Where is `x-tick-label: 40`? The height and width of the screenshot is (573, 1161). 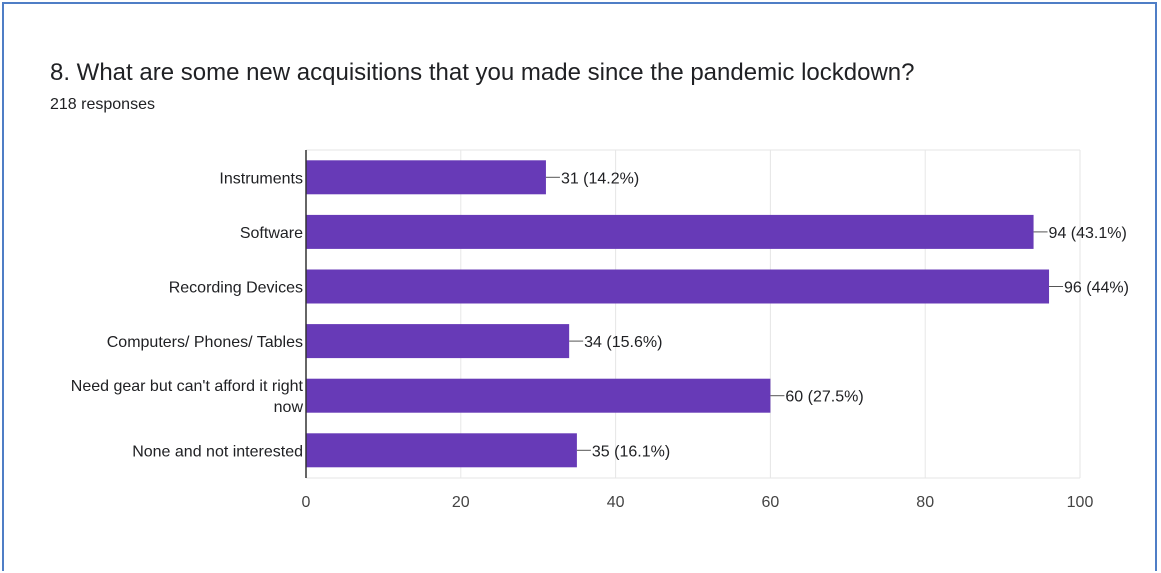
x-tick-label: 40 is located at coordinates (616, 502).